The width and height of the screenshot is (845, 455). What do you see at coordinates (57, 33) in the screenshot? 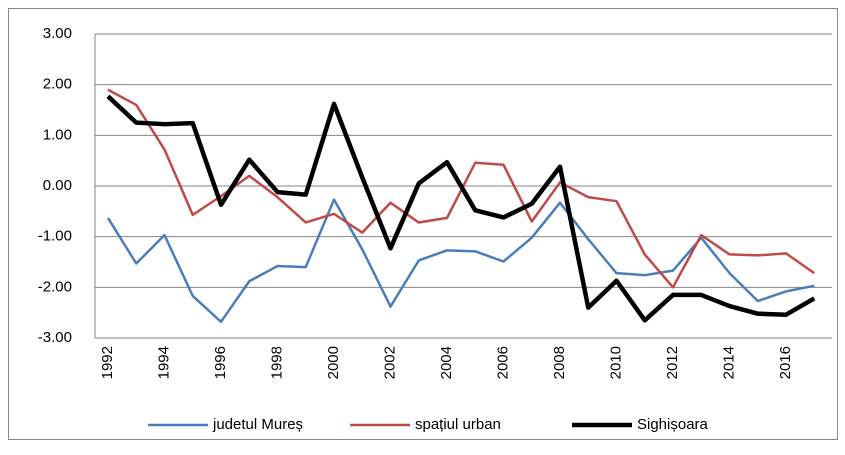
I see `y-tick-label: 3.00` at bounding box center [57, 33].